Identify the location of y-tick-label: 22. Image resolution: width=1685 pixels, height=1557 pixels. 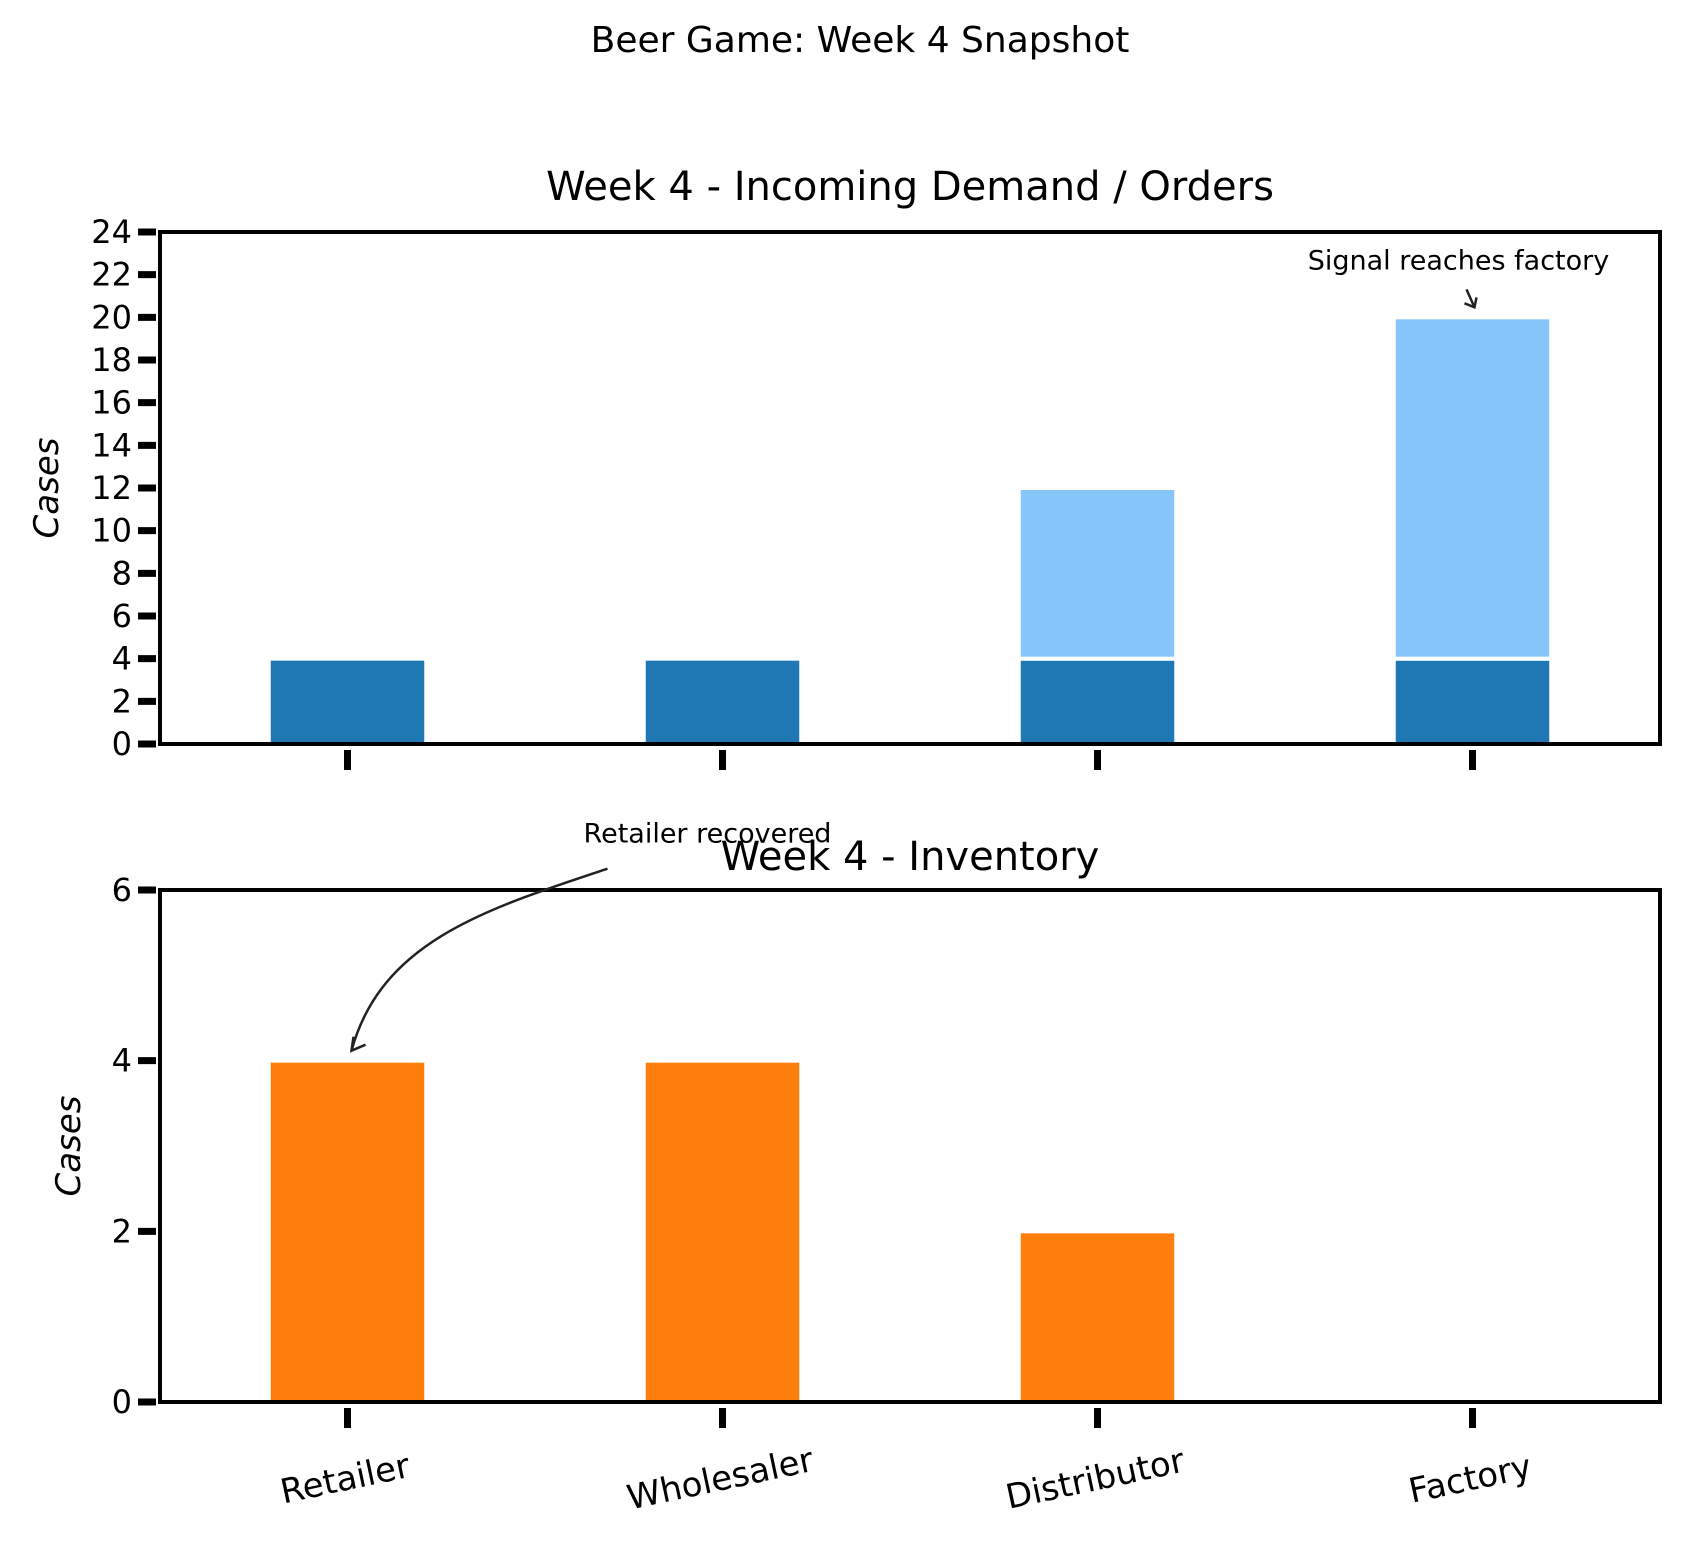
(111, 275).